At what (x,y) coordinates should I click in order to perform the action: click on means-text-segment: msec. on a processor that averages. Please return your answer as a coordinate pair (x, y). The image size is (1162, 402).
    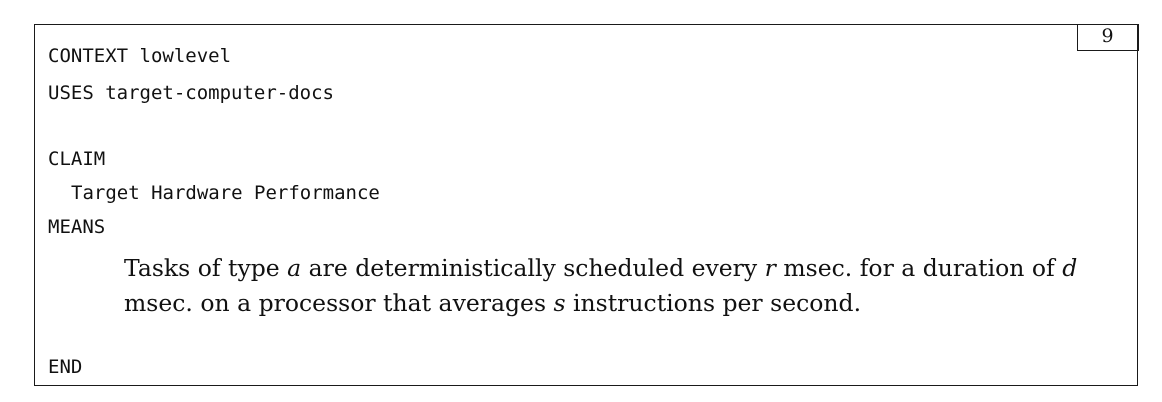
    Looking at the image, I should click on (339, 303).